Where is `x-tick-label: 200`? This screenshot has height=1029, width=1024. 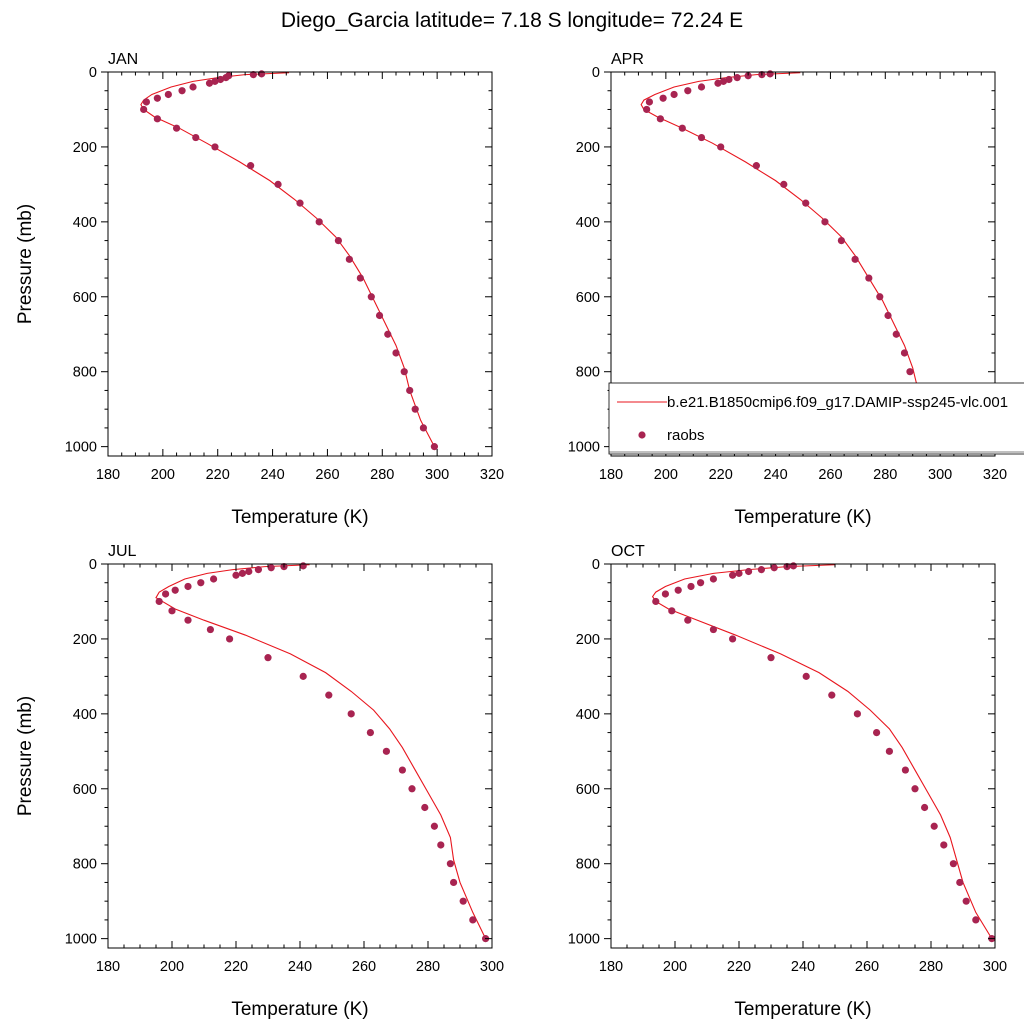 x-tick-label: 200 is located at coordinates (172, 967).